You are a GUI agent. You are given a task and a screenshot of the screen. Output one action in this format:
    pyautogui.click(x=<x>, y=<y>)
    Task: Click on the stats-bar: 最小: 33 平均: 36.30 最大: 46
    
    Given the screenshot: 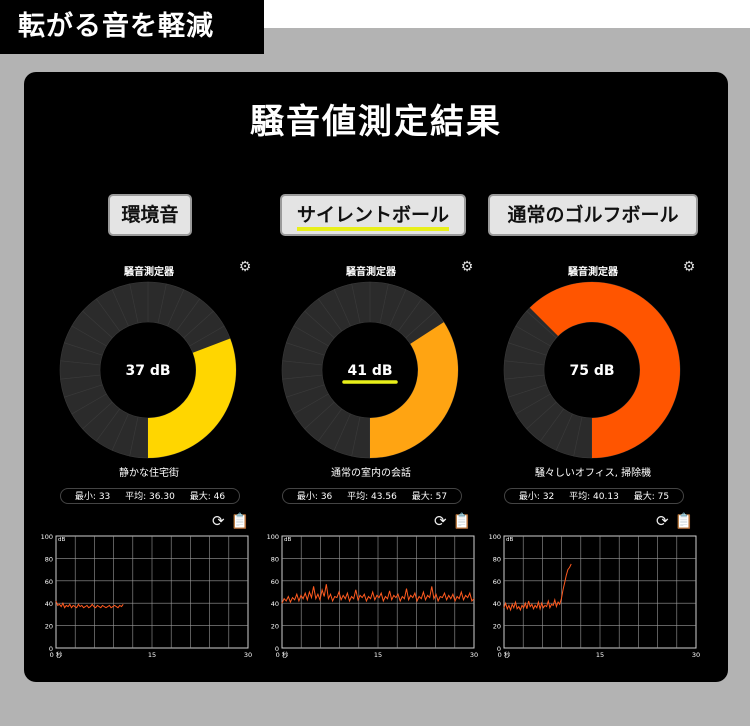 What is the action you would take?
    pyautogui.click(x=150, y=496)
    